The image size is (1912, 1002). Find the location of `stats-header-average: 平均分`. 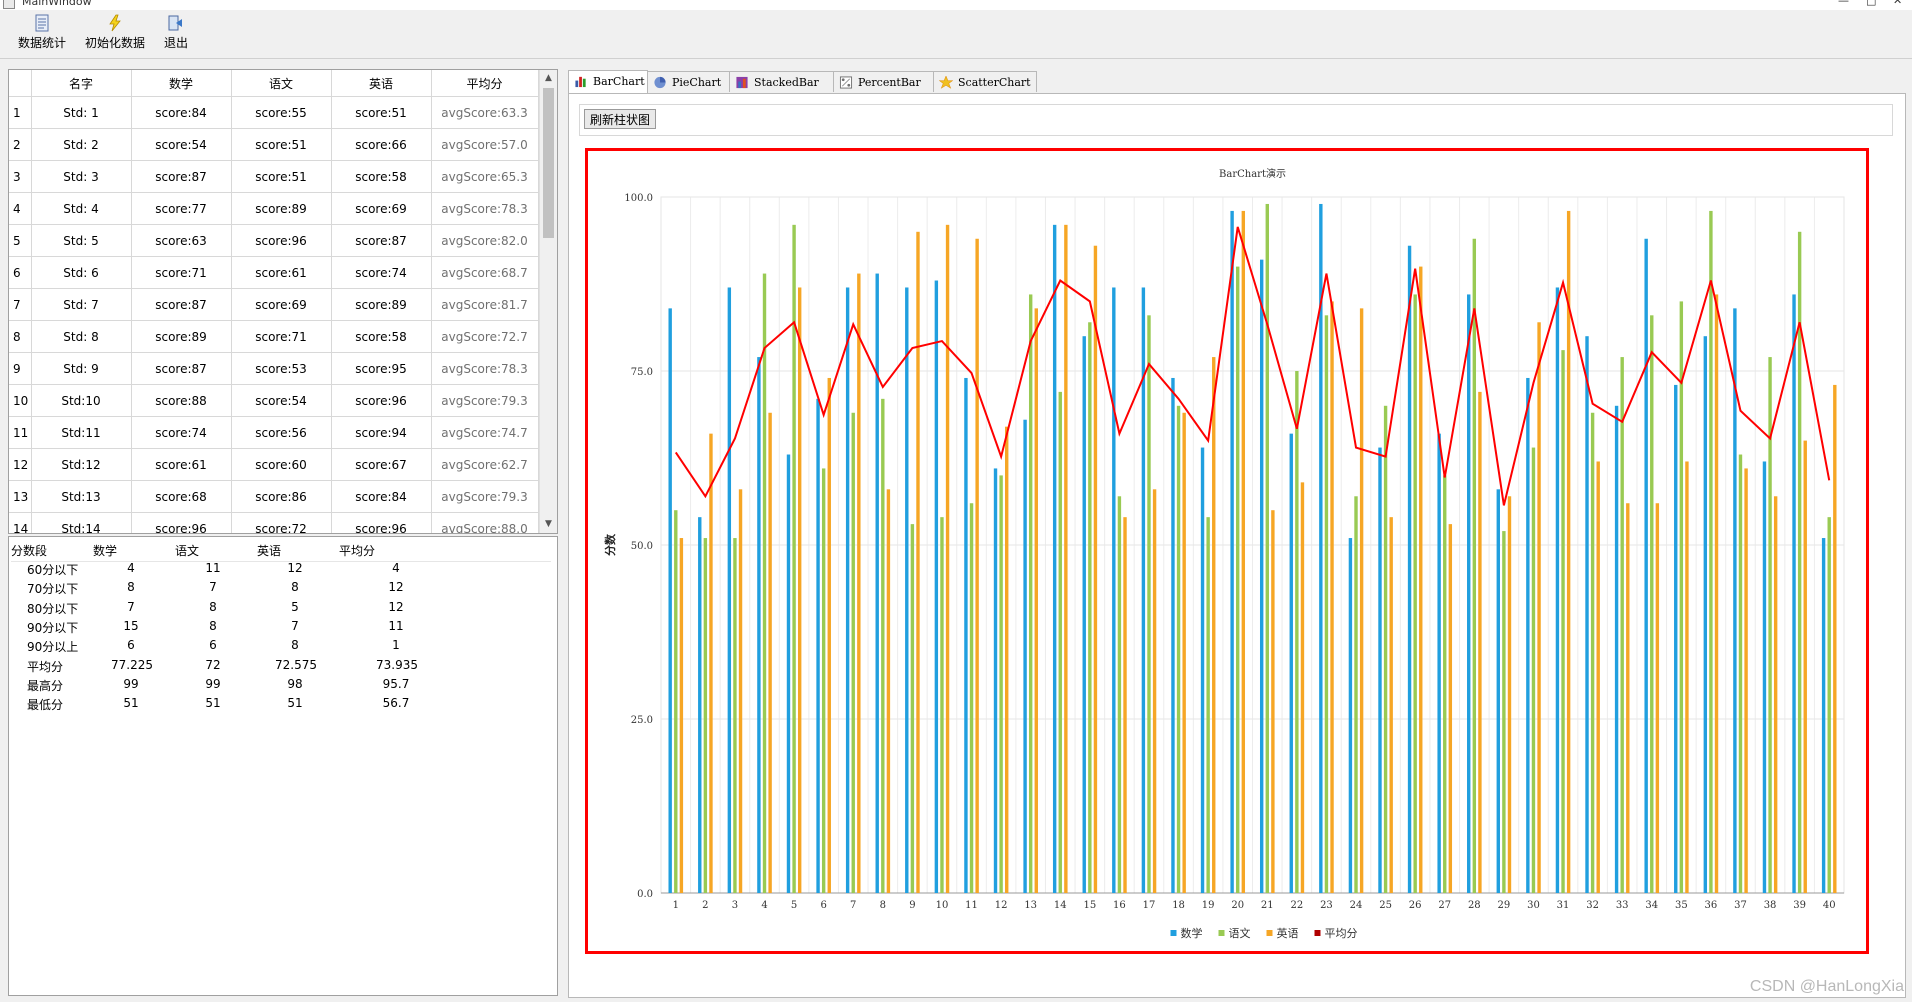

stats-header-average: 平均分 is located at coordinates (357, 551).